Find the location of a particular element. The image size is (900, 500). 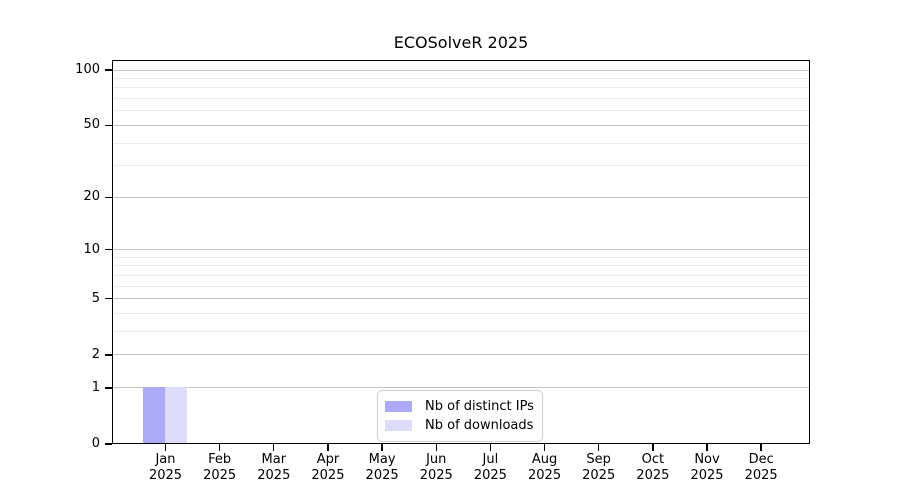

x-tick-month: Jul is located at coordinates (490, 459).